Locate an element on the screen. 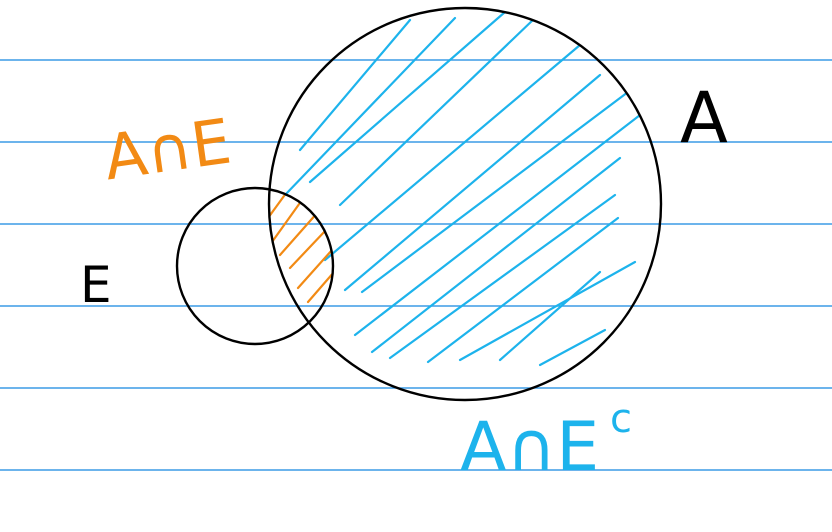 This screenshot has width=832, height=532. label-set-a: A is located at coordinates (704, 118).